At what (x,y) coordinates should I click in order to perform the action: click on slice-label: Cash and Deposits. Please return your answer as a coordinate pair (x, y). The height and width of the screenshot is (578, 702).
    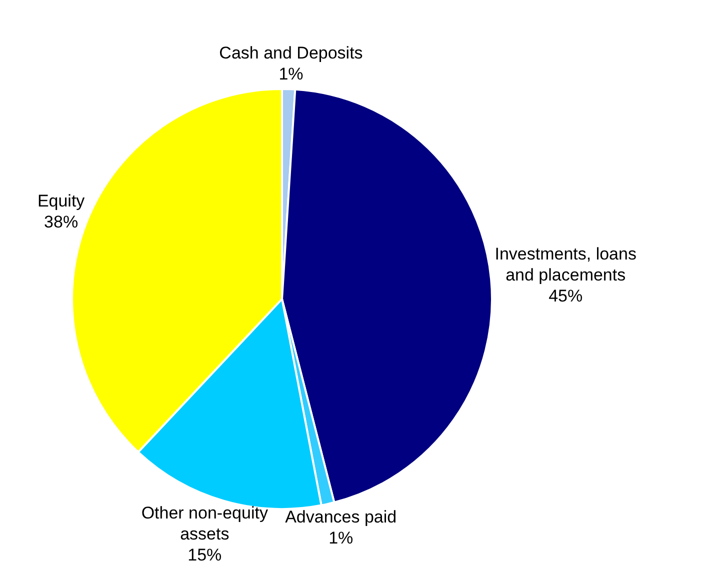
    Looking at the image, I should click on (291, 52).